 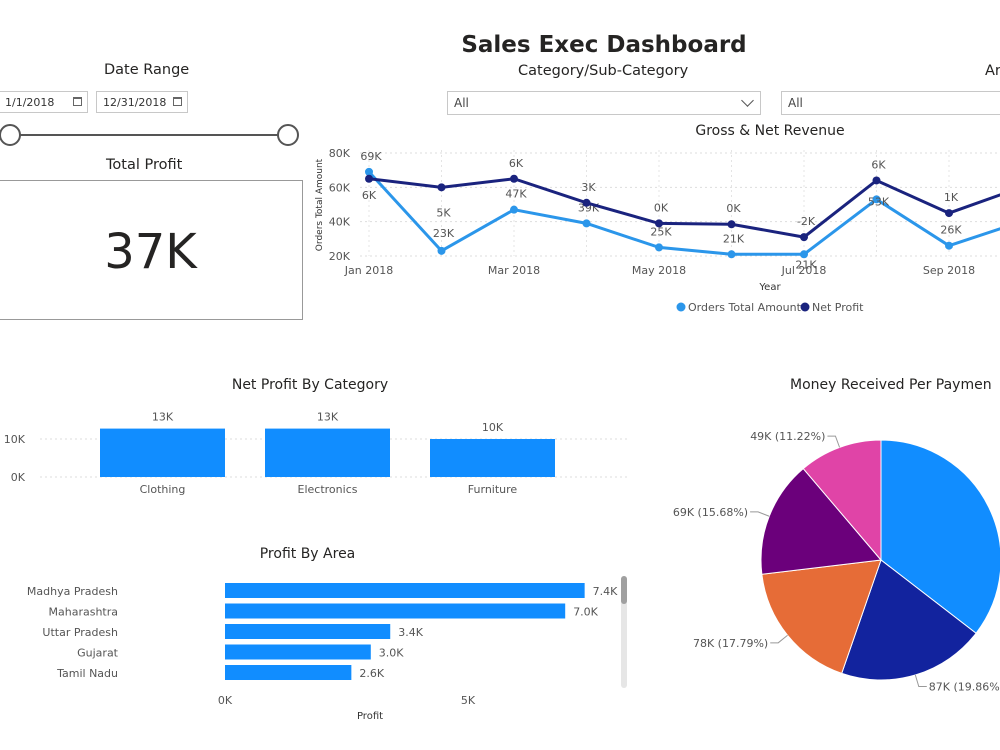 What do you see at coordinates (15, 439) in the screenshot?
I see `y-tick-label: 10K` at bounding box center [15, 439].